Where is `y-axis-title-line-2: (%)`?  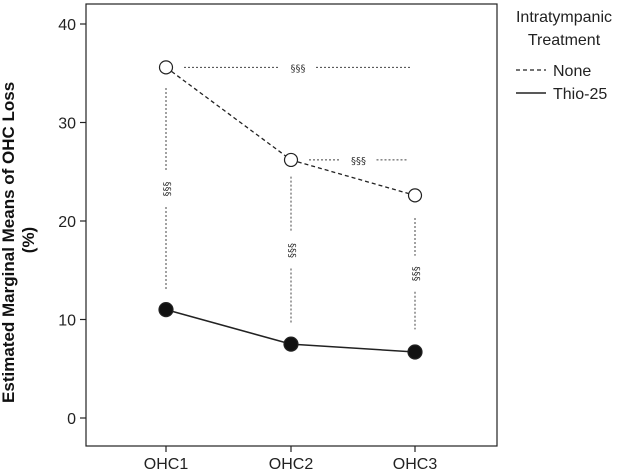
y-axis-title-line-2: (%) is located at coordinates (28, 240).